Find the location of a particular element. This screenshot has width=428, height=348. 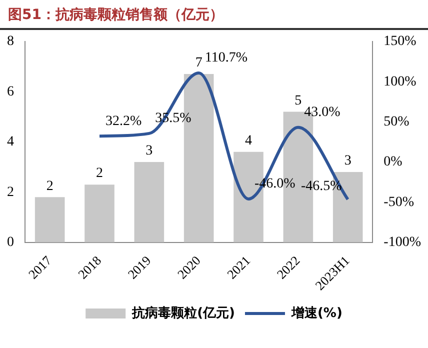

y2-tick-label: 150% is located at coordinates (400, 42).